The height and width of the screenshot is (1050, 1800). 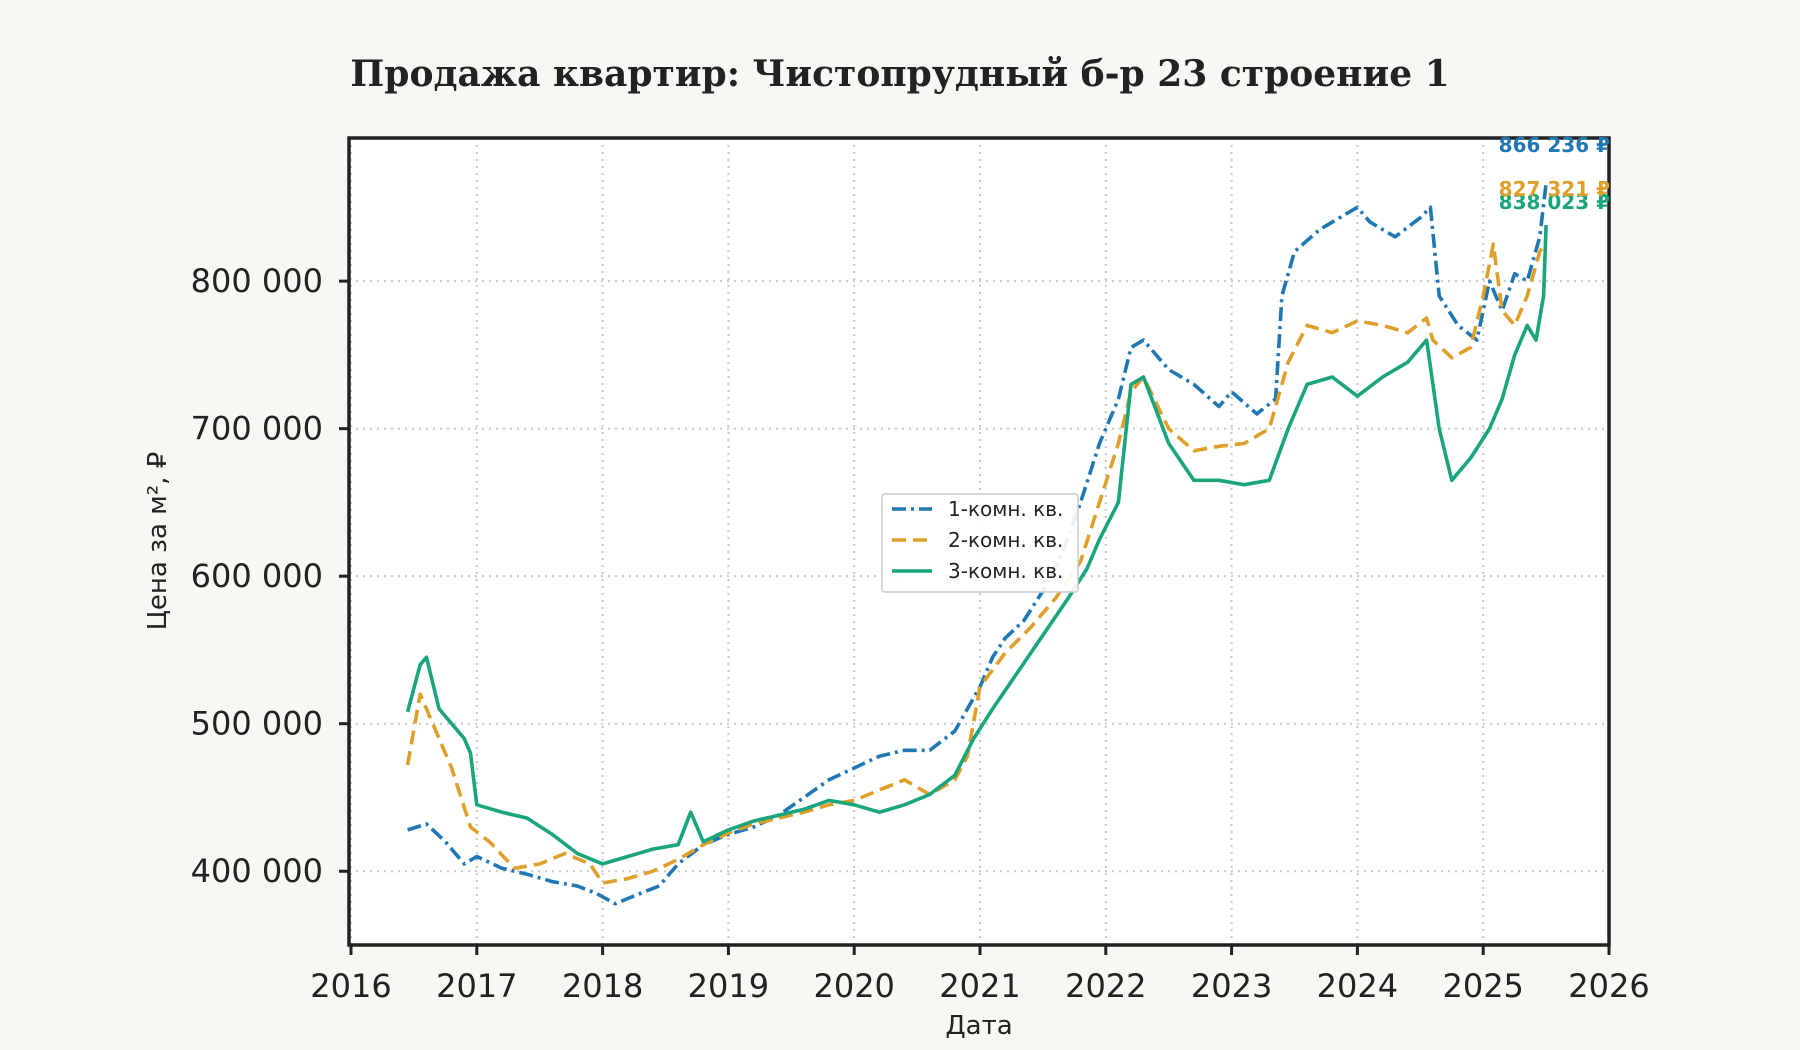 I want to click on y-axis-label: Цена за м², ₽, so click(x=158, y=541).